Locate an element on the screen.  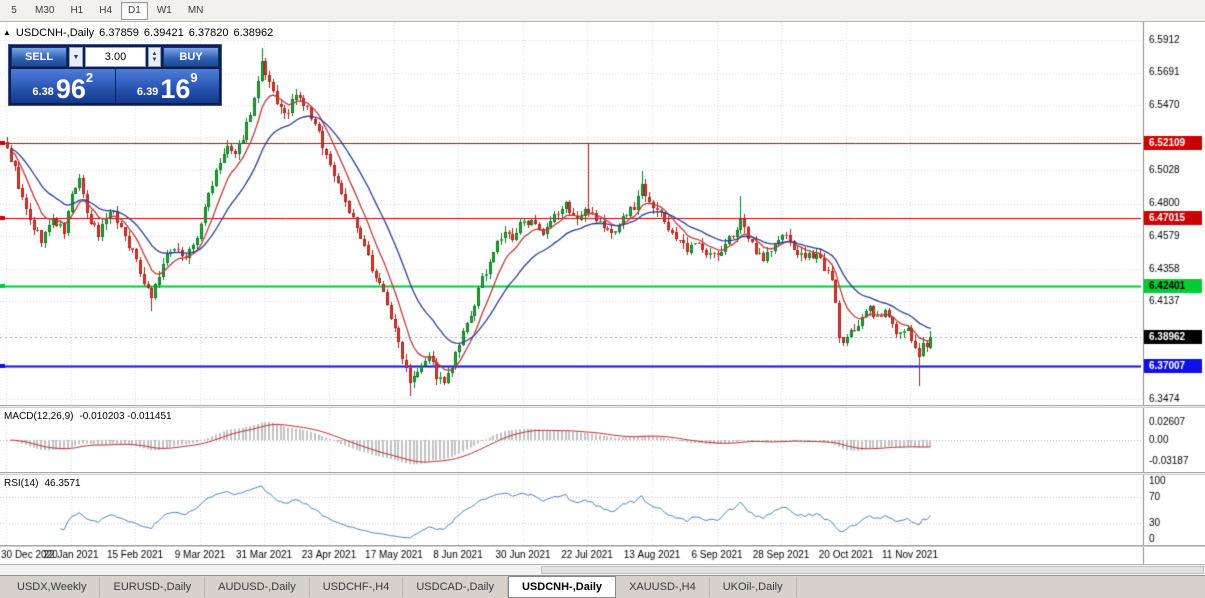
timeframe-button-mn: MN is located at coordinates (196, 11).